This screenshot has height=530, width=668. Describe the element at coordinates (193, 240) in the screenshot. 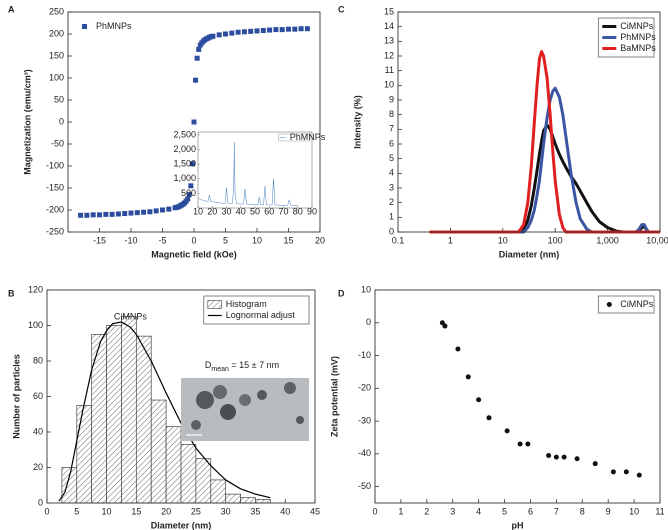

I see `x-tick-label: 0` at that location.